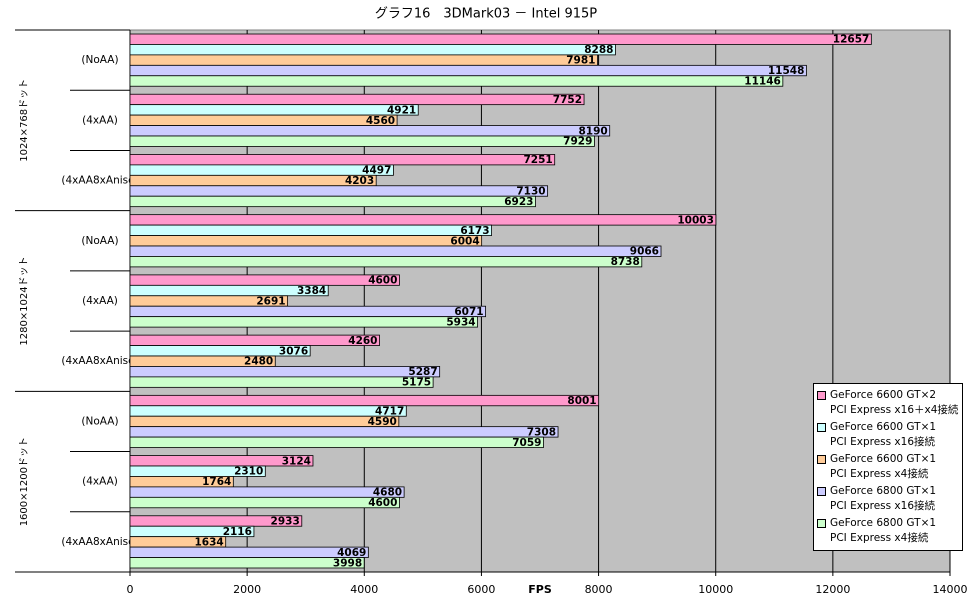 The width and height of the screenshot is (972, 604). Describe the element at coordinates (530, 192) in the screenshot. I see `data-label: 7130` at that location.